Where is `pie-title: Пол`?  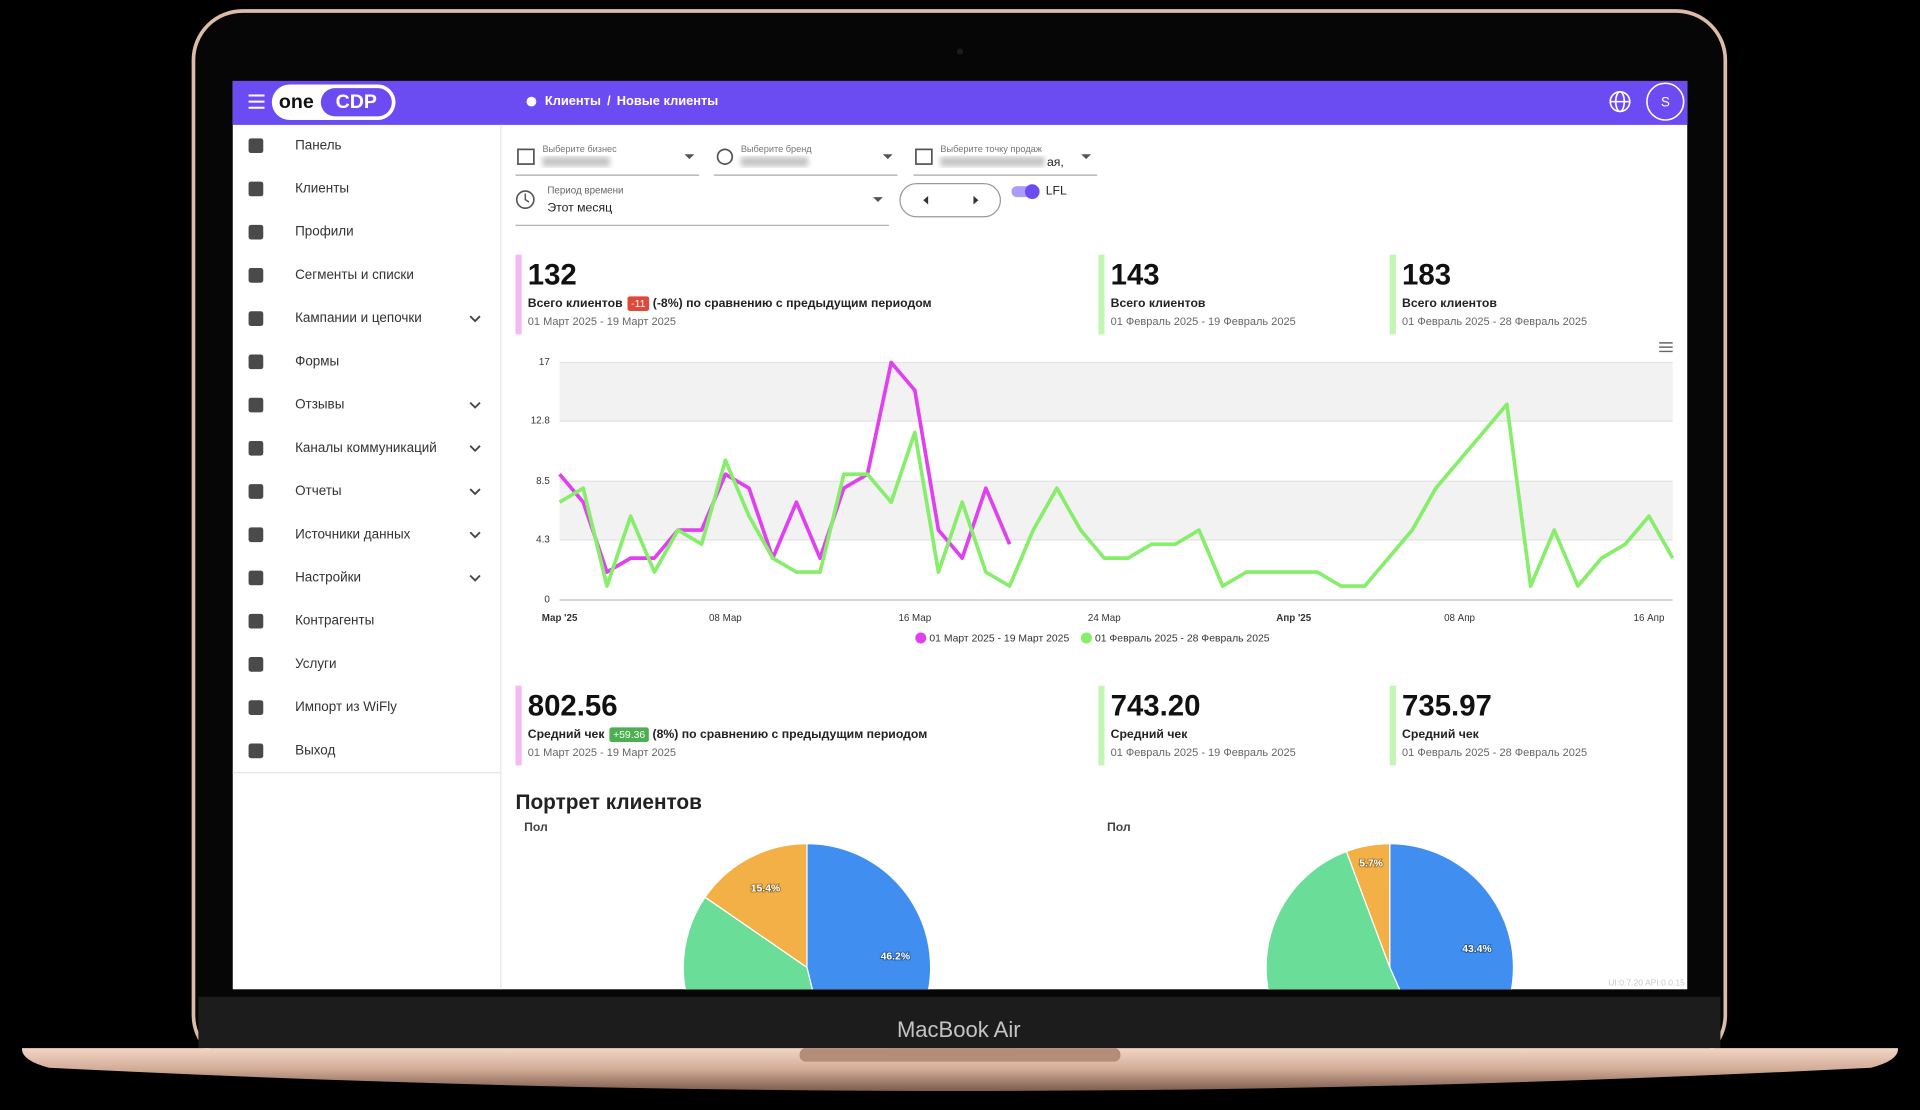
pie-title: Пол is located at coordinates (536, 827).